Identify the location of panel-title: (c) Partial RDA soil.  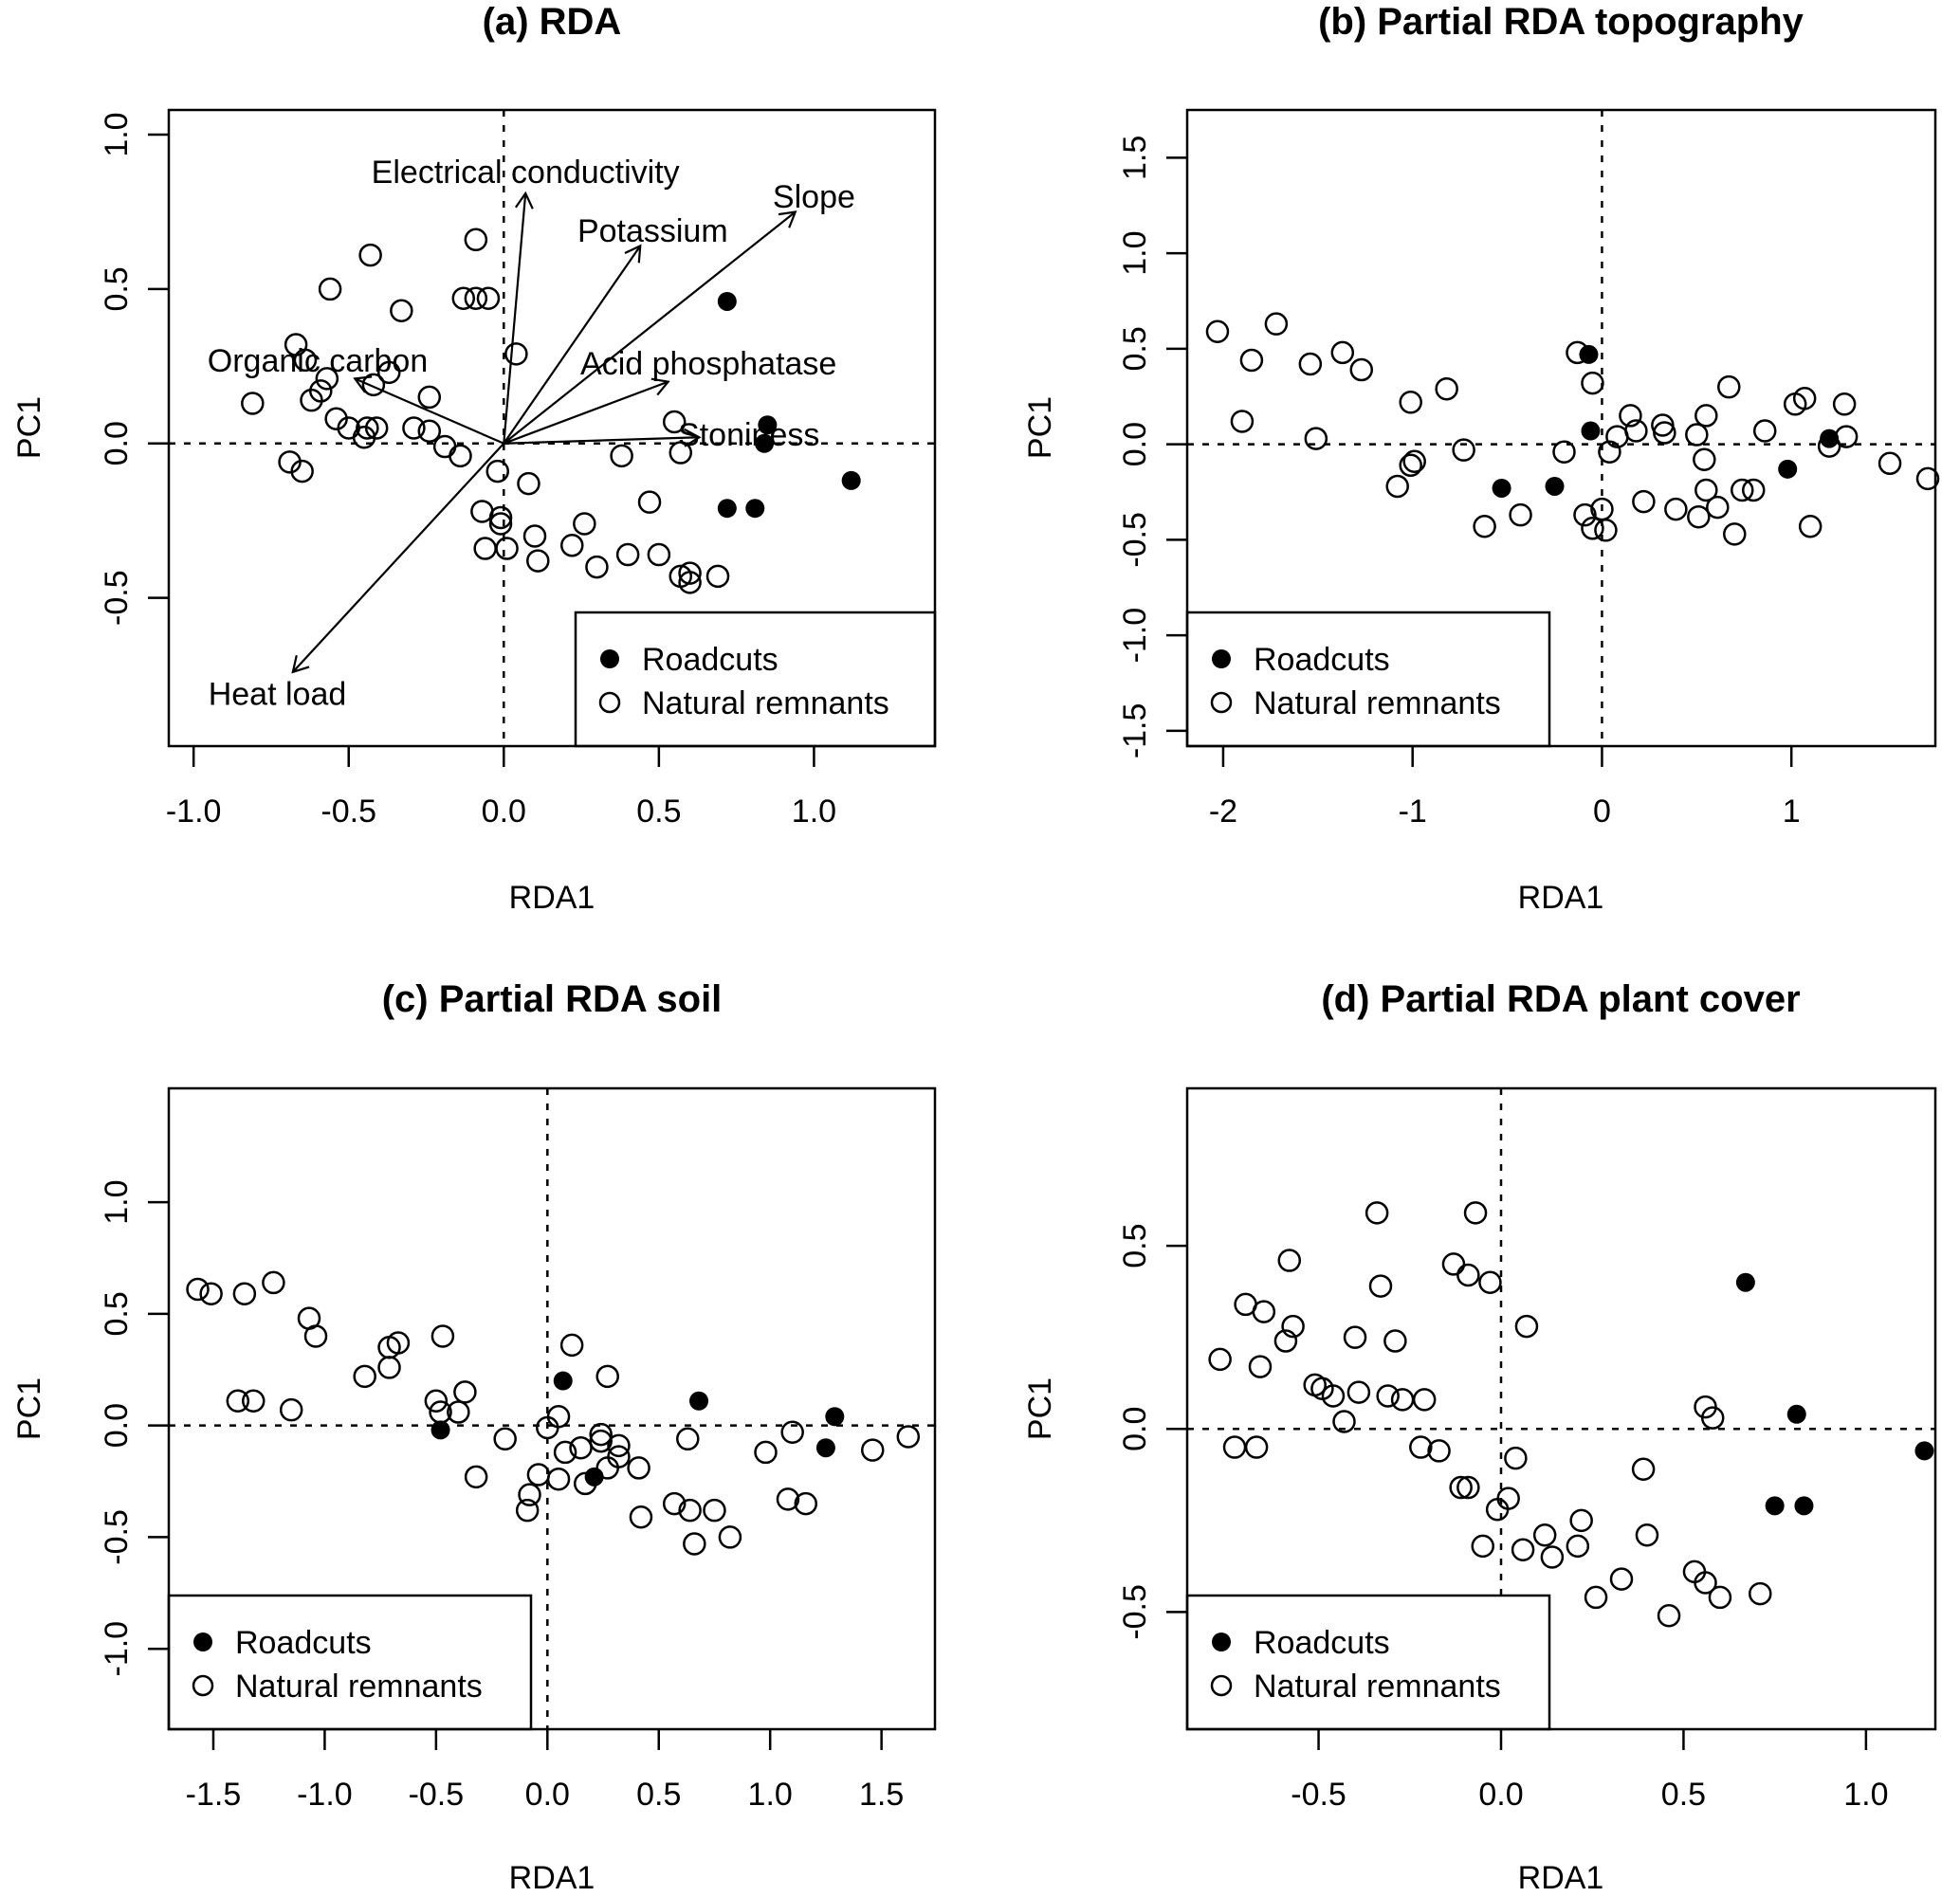
(552, 999).